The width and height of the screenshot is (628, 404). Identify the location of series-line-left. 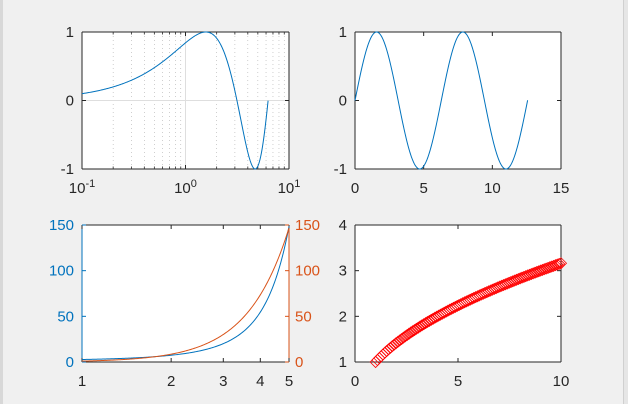
(185, 293).